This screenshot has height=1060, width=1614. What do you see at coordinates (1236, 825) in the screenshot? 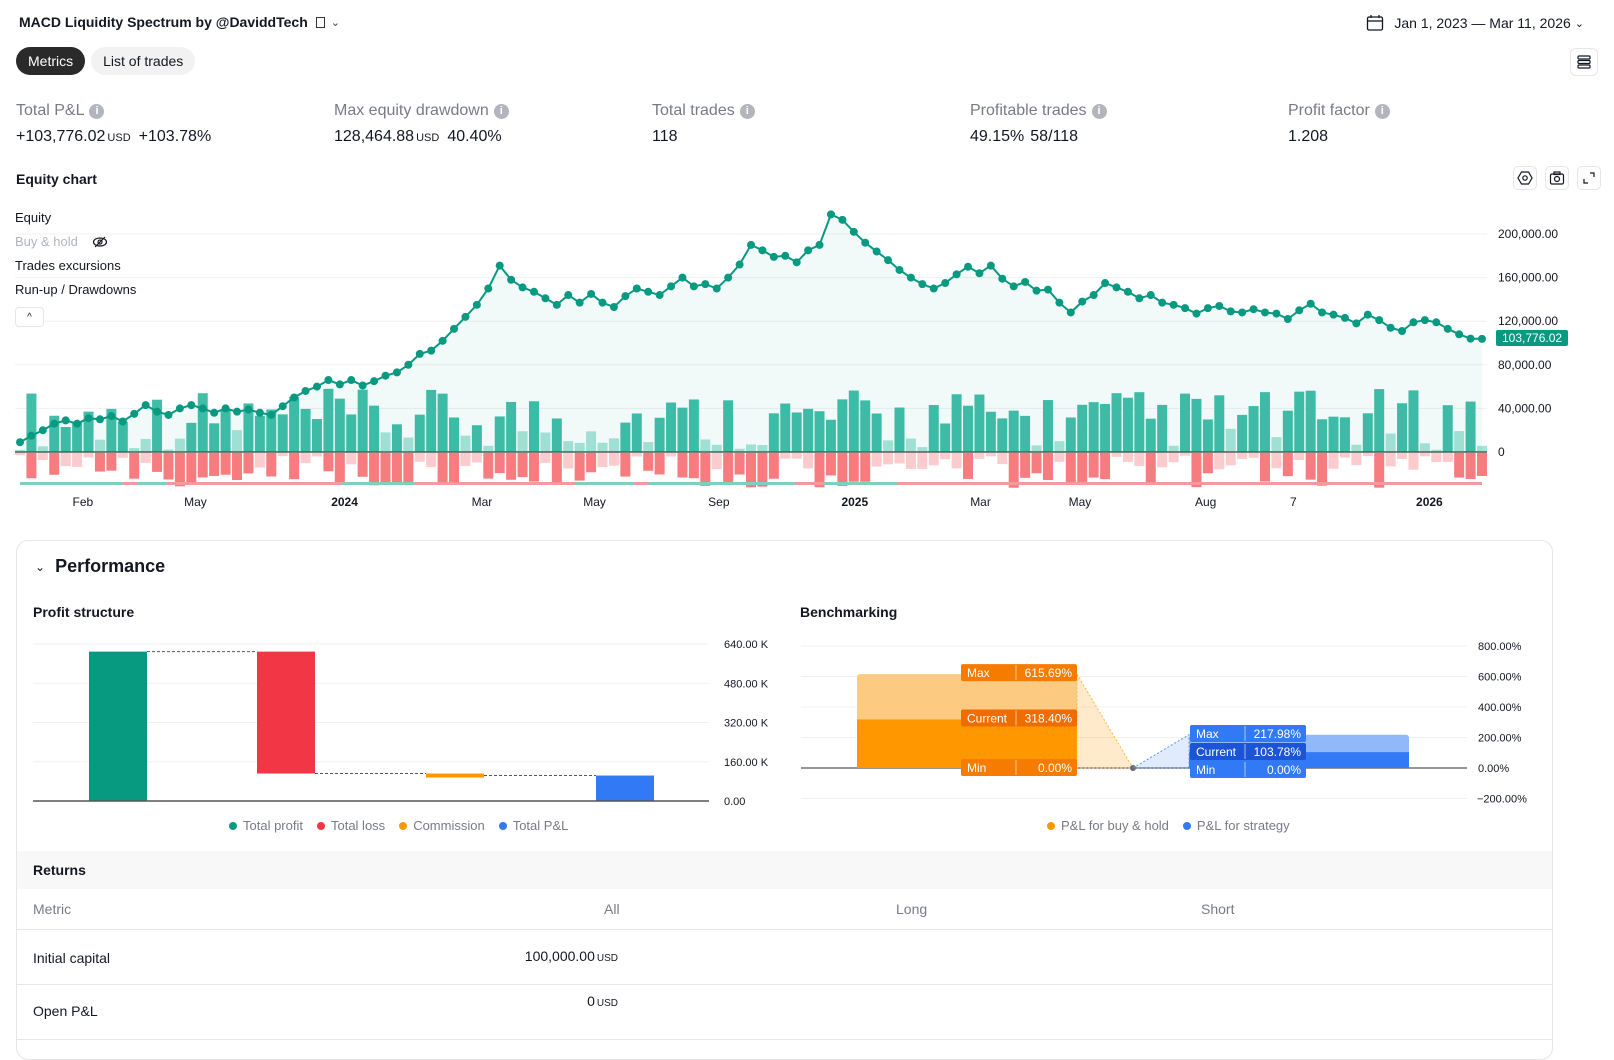
I see `legend-strategy-pnl: P&L for strategy` at bounding box center [1236, 825].